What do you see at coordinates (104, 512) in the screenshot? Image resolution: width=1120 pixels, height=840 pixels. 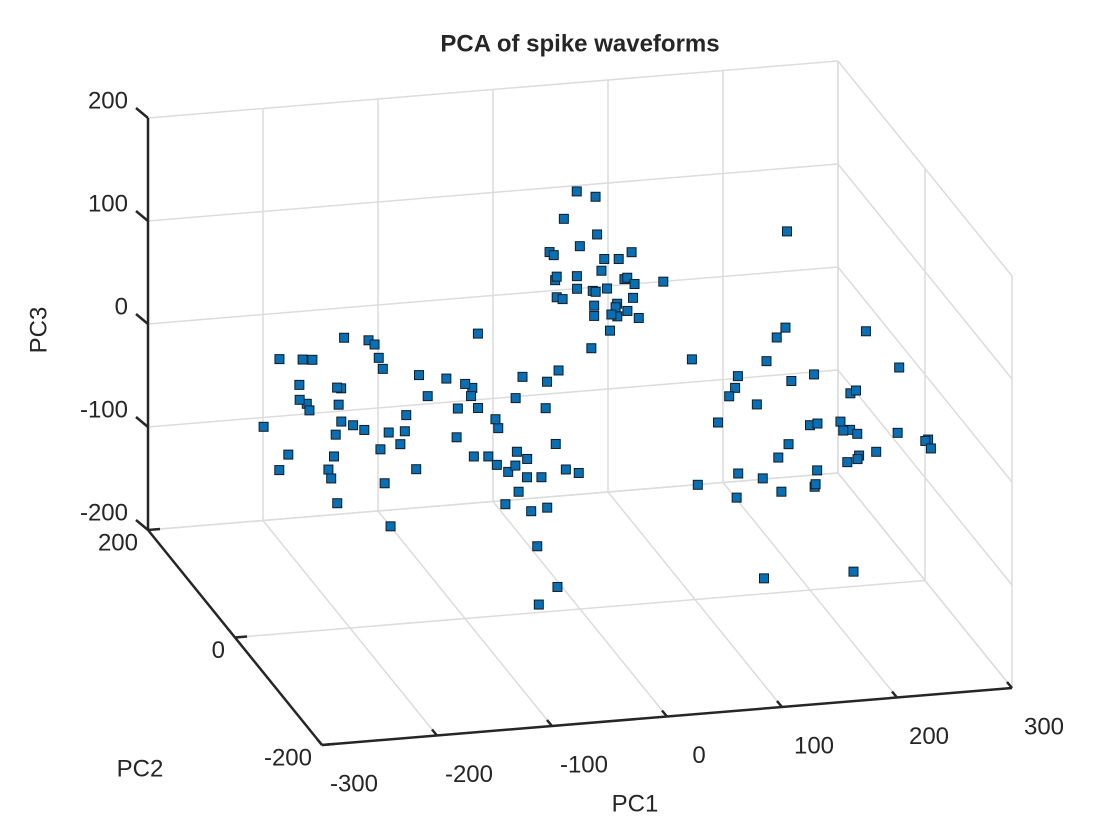 I see `z-tick-label: -200` at bounding box center [104, 512].